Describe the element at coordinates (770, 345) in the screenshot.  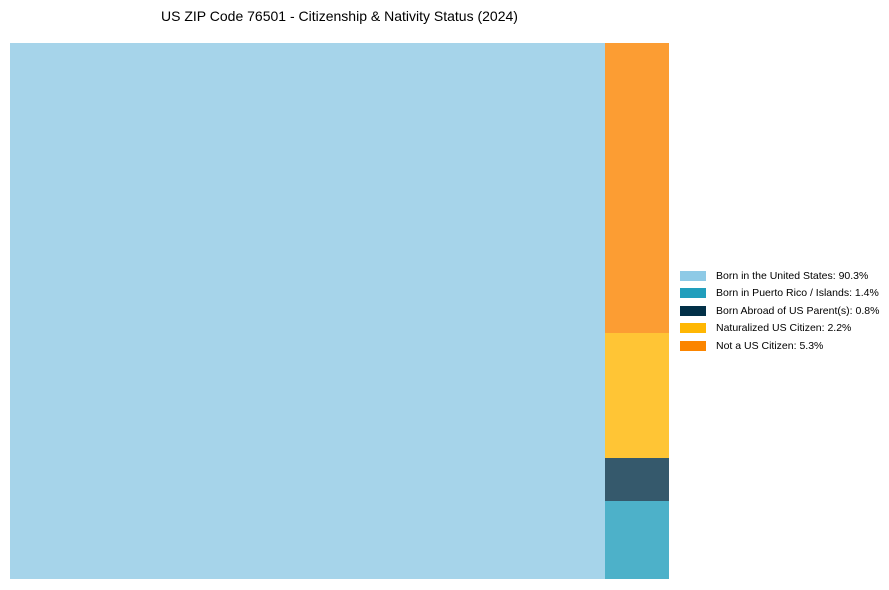
I see `legend-label: Not a US Citizen: 5.3%` at that location.